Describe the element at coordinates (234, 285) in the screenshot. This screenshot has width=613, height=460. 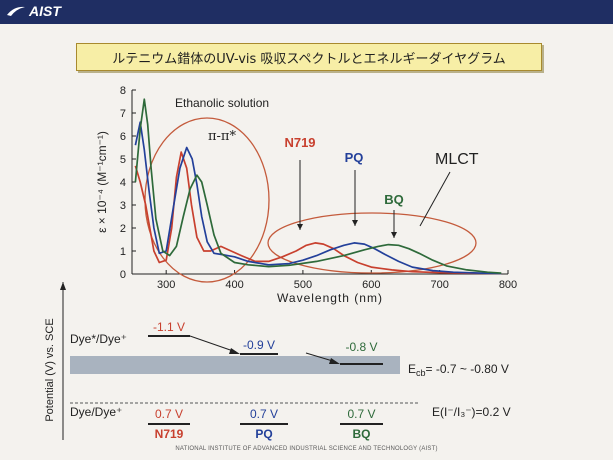
I see `x-tick-label: 400` at that location.